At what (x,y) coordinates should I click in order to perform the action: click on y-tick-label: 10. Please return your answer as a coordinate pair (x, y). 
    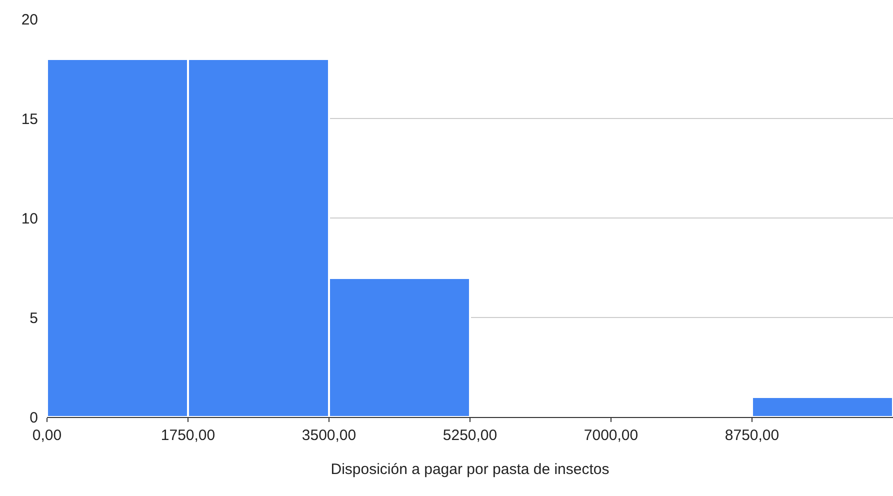
    Looking at the image, I should click on (29, 219).